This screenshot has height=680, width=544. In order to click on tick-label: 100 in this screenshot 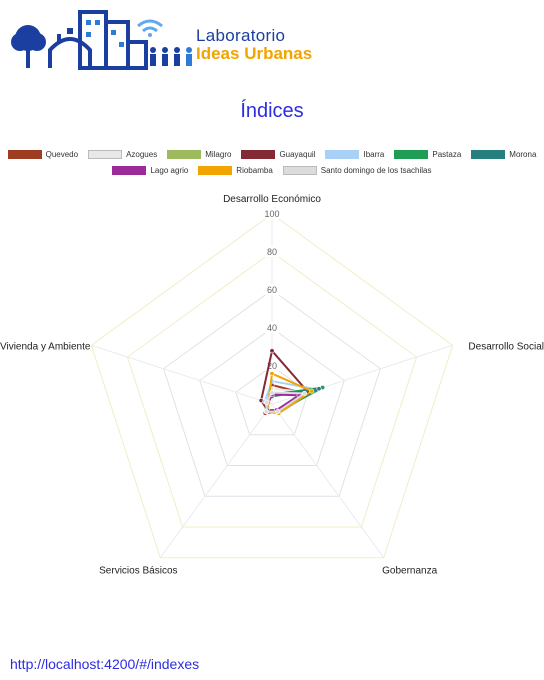, I will do `click(271, 214)`.